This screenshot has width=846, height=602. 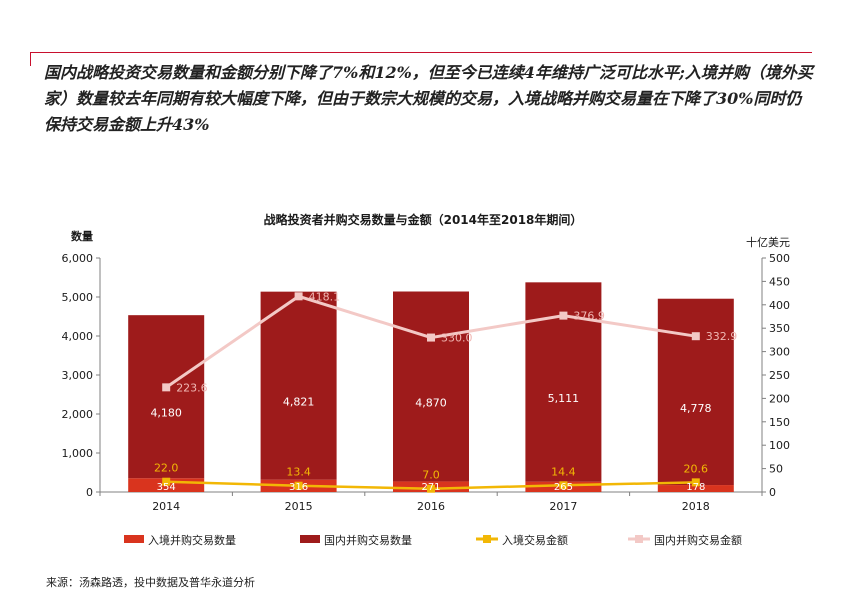 I want to click on data-label-domestic-count: 4,821, so click(x=299, y=402).